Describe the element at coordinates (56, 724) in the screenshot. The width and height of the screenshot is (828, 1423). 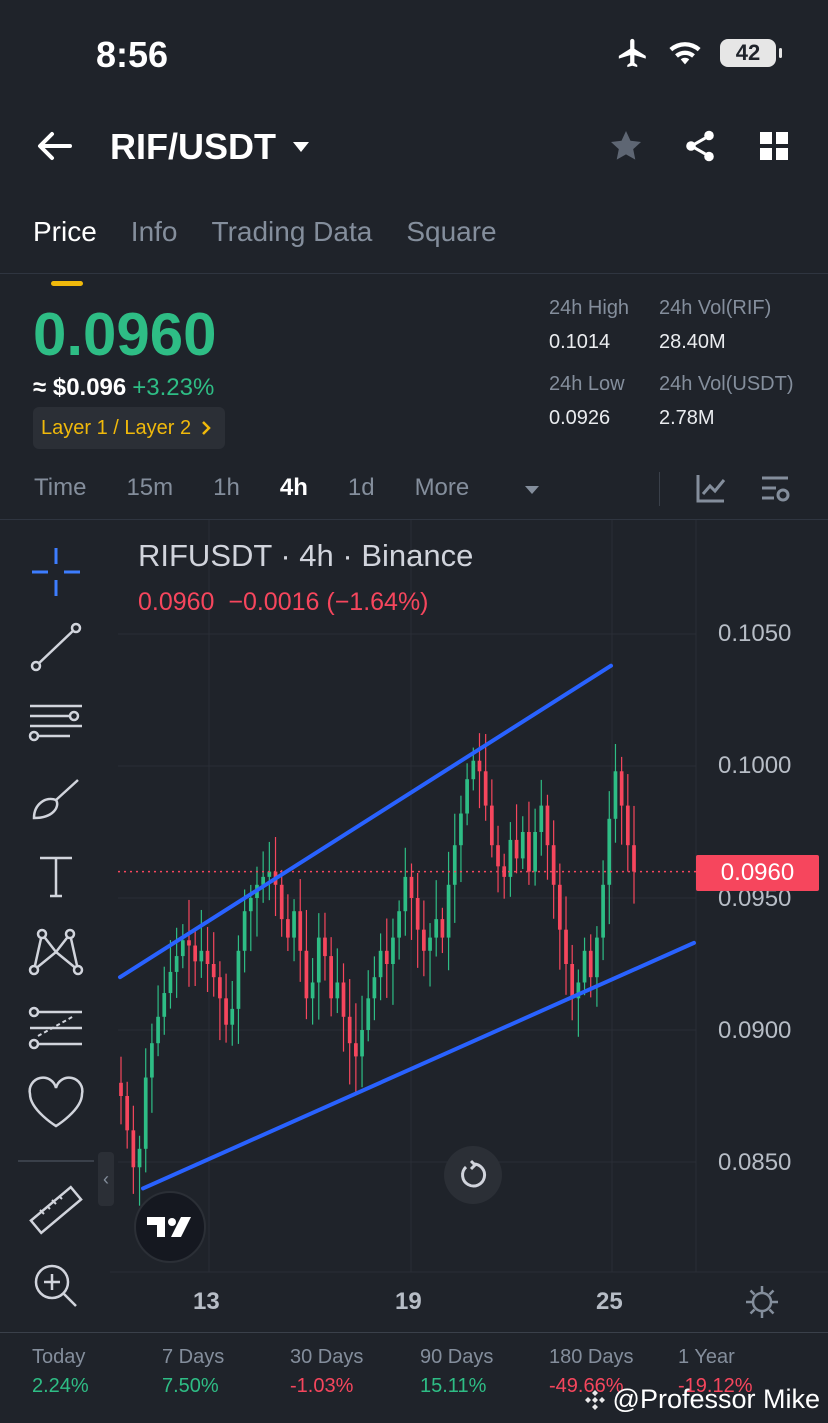
I see `fib-tool-icon` at that location.